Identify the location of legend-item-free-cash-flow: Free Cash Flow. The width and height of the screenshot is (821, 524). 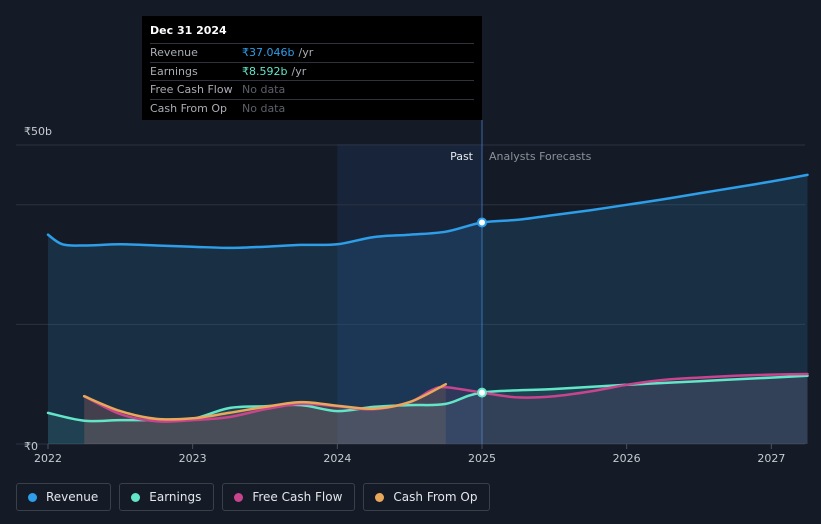
(289, 497).